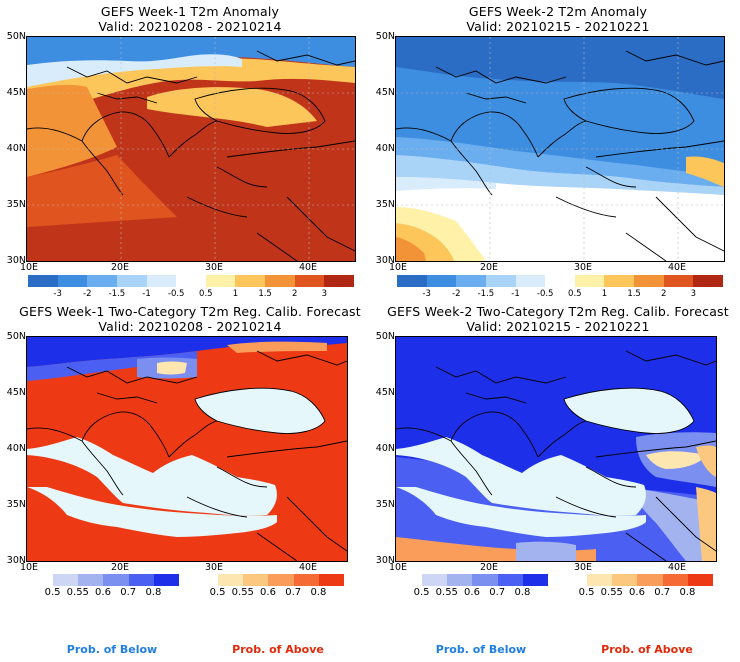  Describe the element at coordinates (190, 11) in the screenshot. I see `panel-title: GEFS Week-1 T2m Anomaly` at that location.